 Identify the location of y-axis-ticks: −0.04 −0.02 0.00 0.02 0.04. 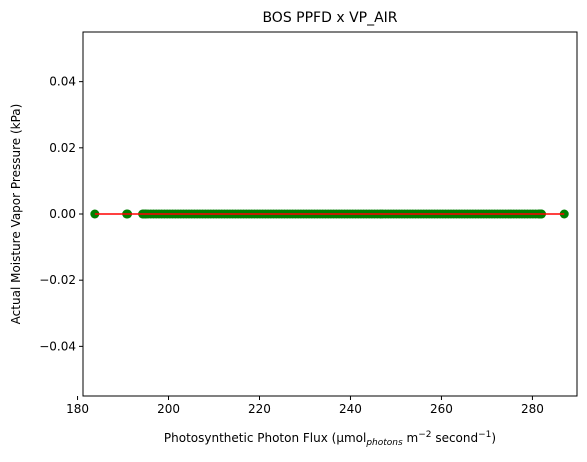
(61, 214).